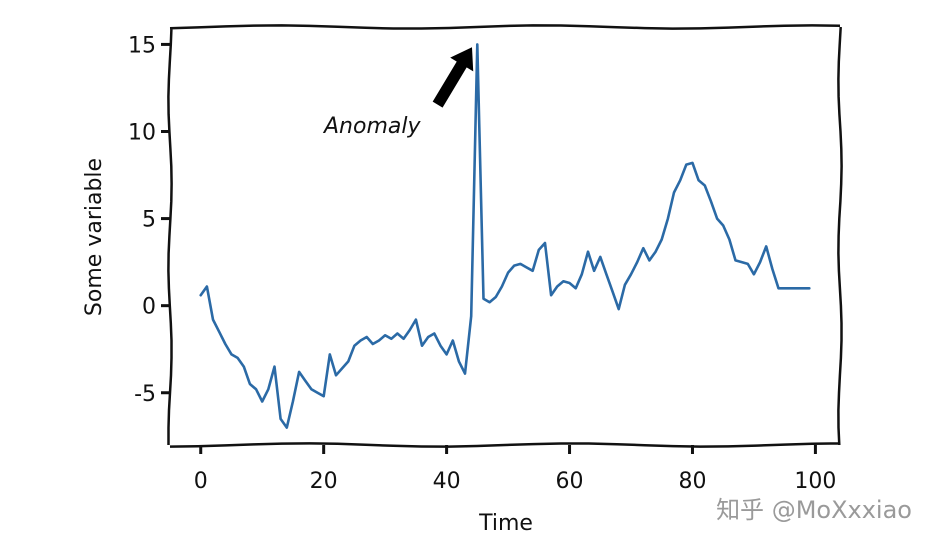  Describe the element at coordinates (814, 510) in the screenshot. I see `watermark: 知乎 @MoXxxiao` at that location.